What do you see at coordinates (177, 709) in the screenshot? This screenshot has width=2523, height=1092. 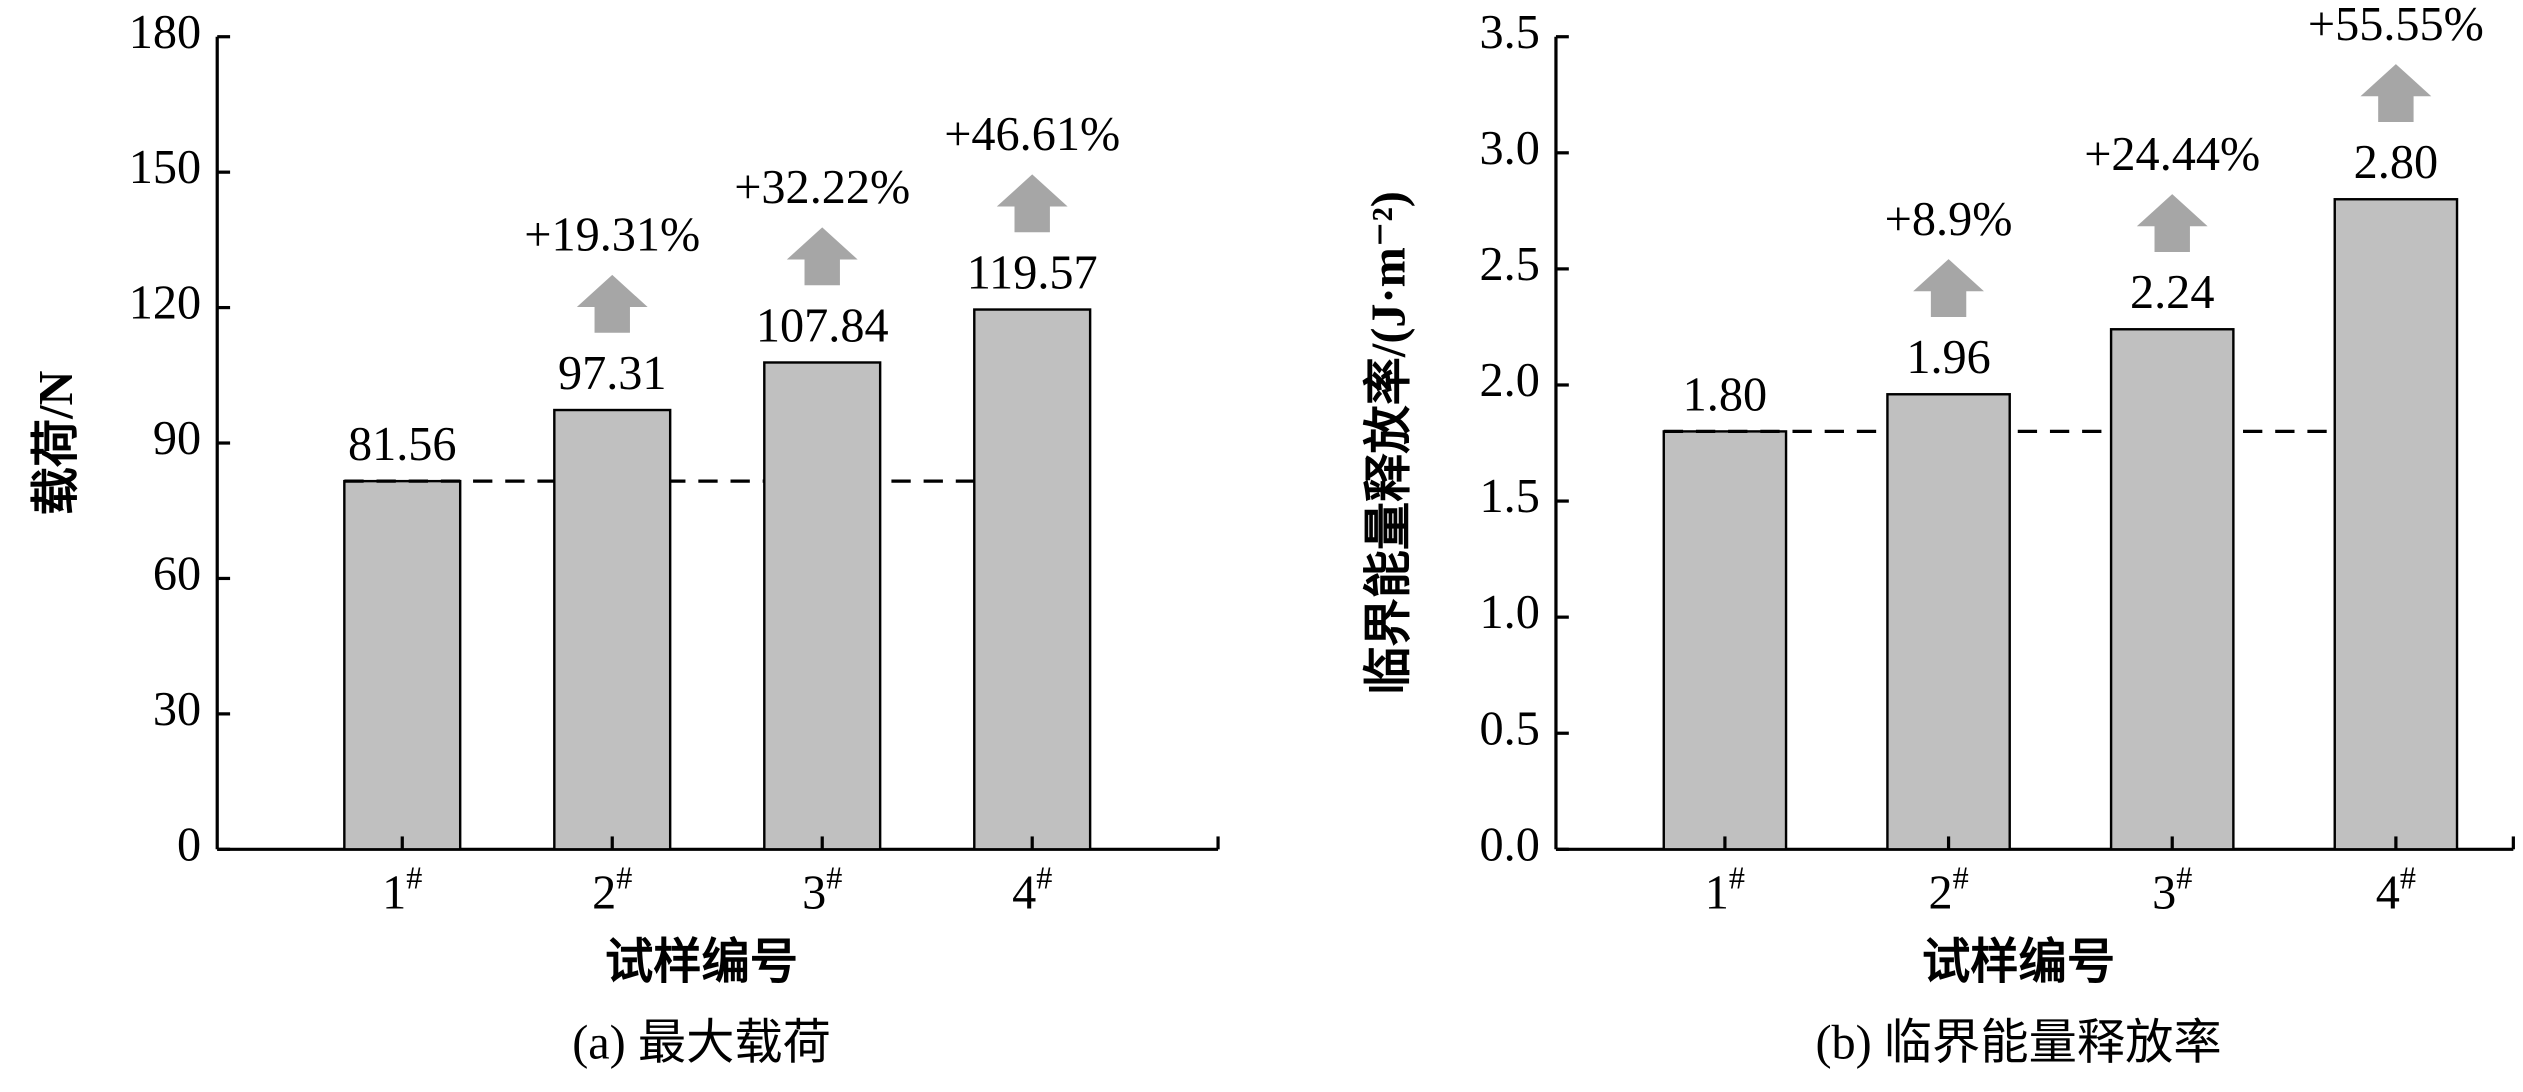 I see `y-tick-label: 30` at bounding box center [177, 709].